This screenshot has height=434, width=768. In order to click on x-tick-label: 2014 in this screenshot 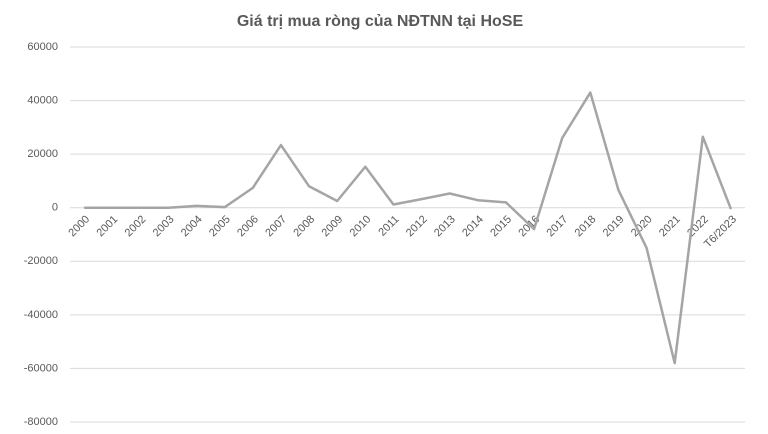, I will do `click(473, 226)`.